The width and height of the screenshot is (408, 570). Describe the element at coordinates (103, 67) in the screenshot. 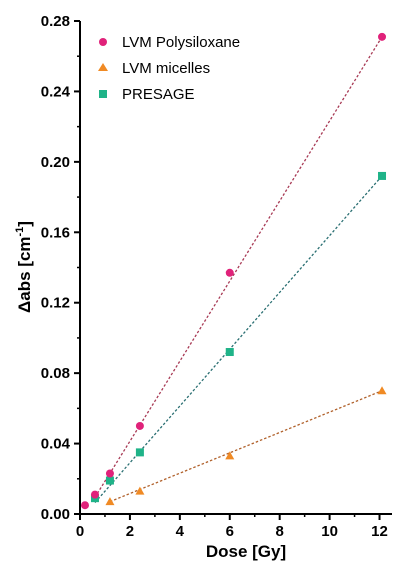

I see `legend-marker-micelles` at that location.